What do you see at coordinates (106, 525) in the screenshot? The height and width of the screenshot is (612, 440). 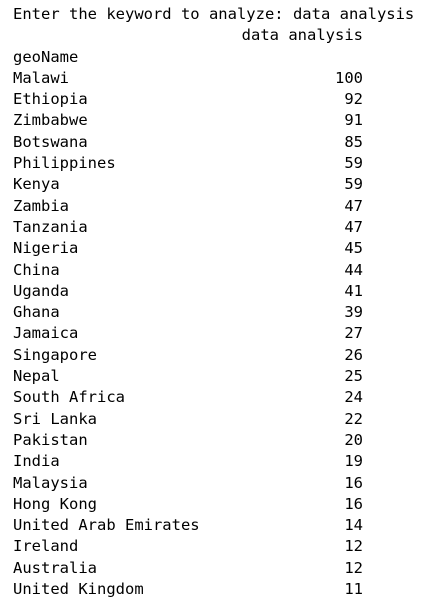 I see `country-name: United Arab Emirates` at bounding box center [106, 525].